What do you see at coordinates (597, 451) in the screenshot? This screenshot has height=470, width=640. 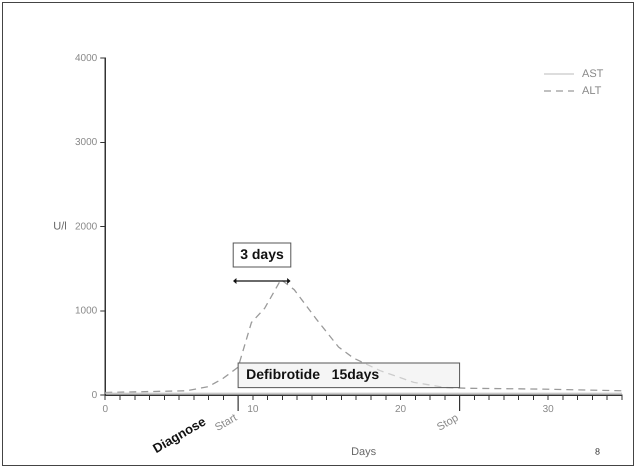 I see `text: 8` at bounding box center [597, 451].